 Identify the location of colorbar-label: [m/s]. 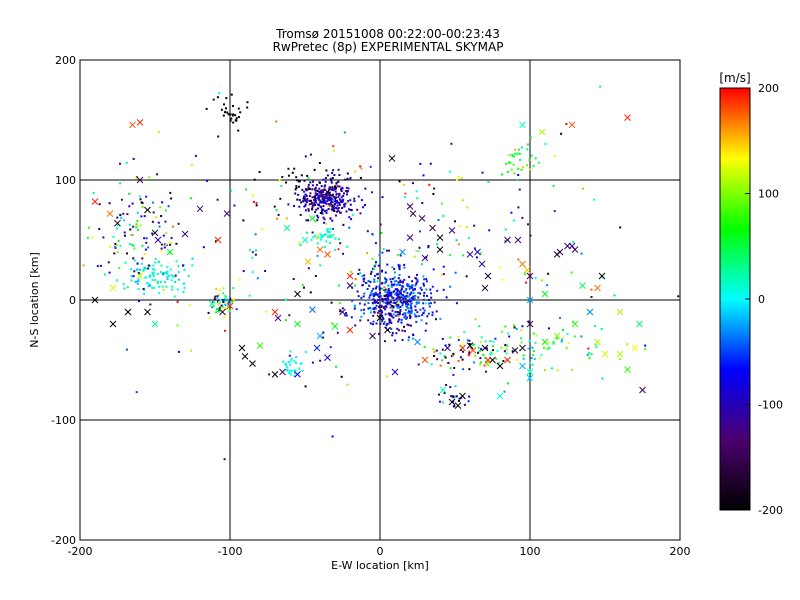
(734, 78).